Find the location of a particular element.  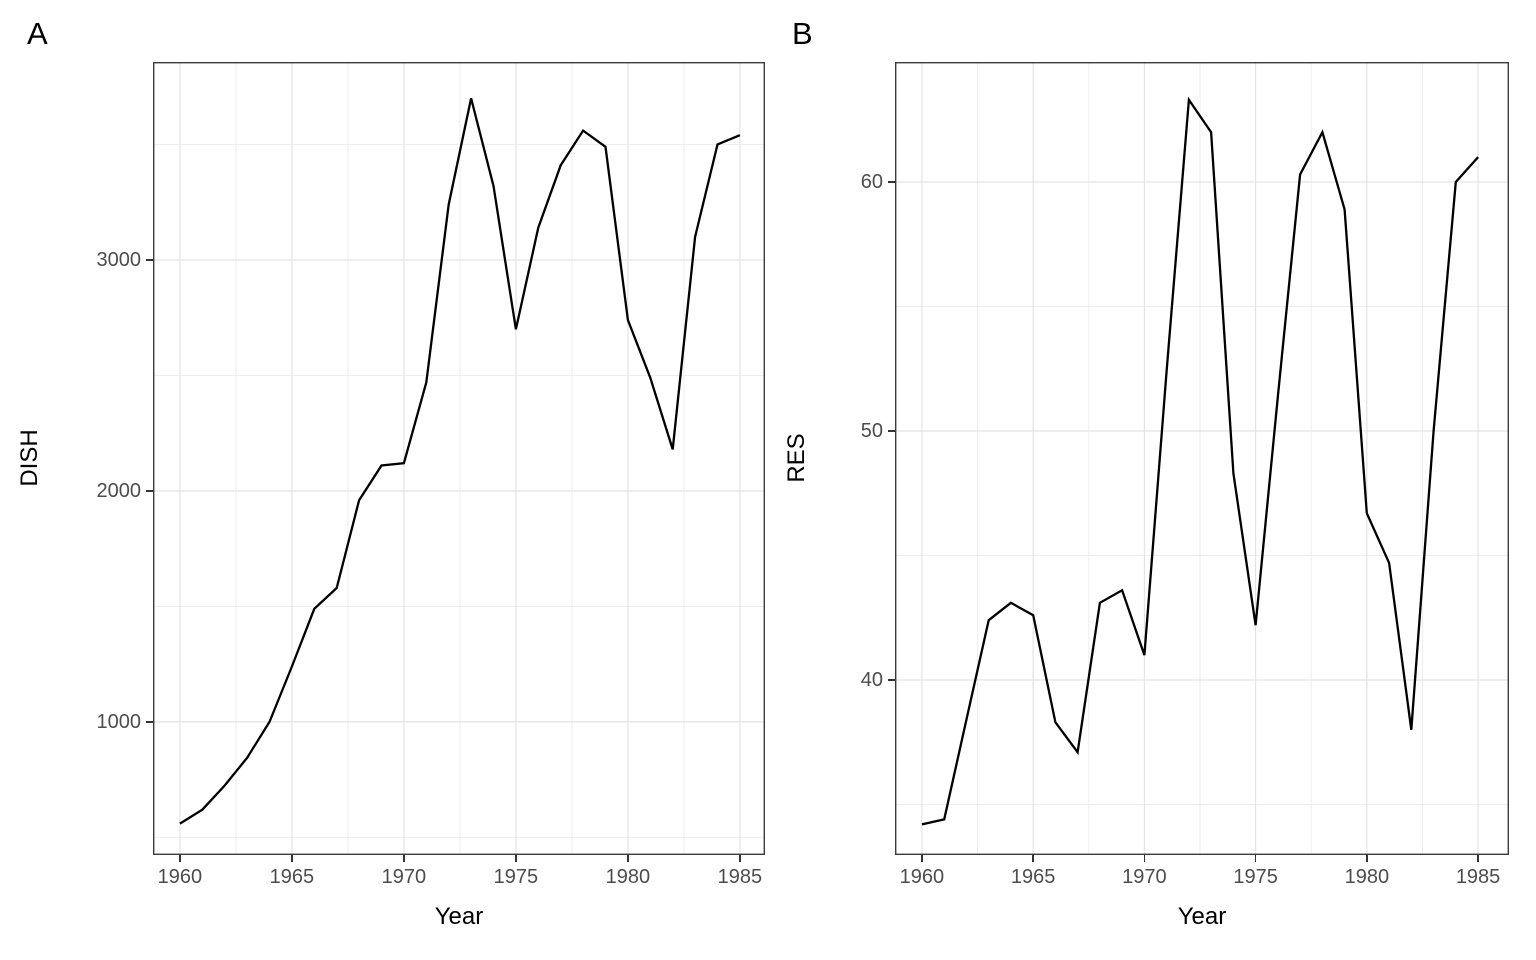

y-tick-label: 60 is located at coordinates (871, 182).